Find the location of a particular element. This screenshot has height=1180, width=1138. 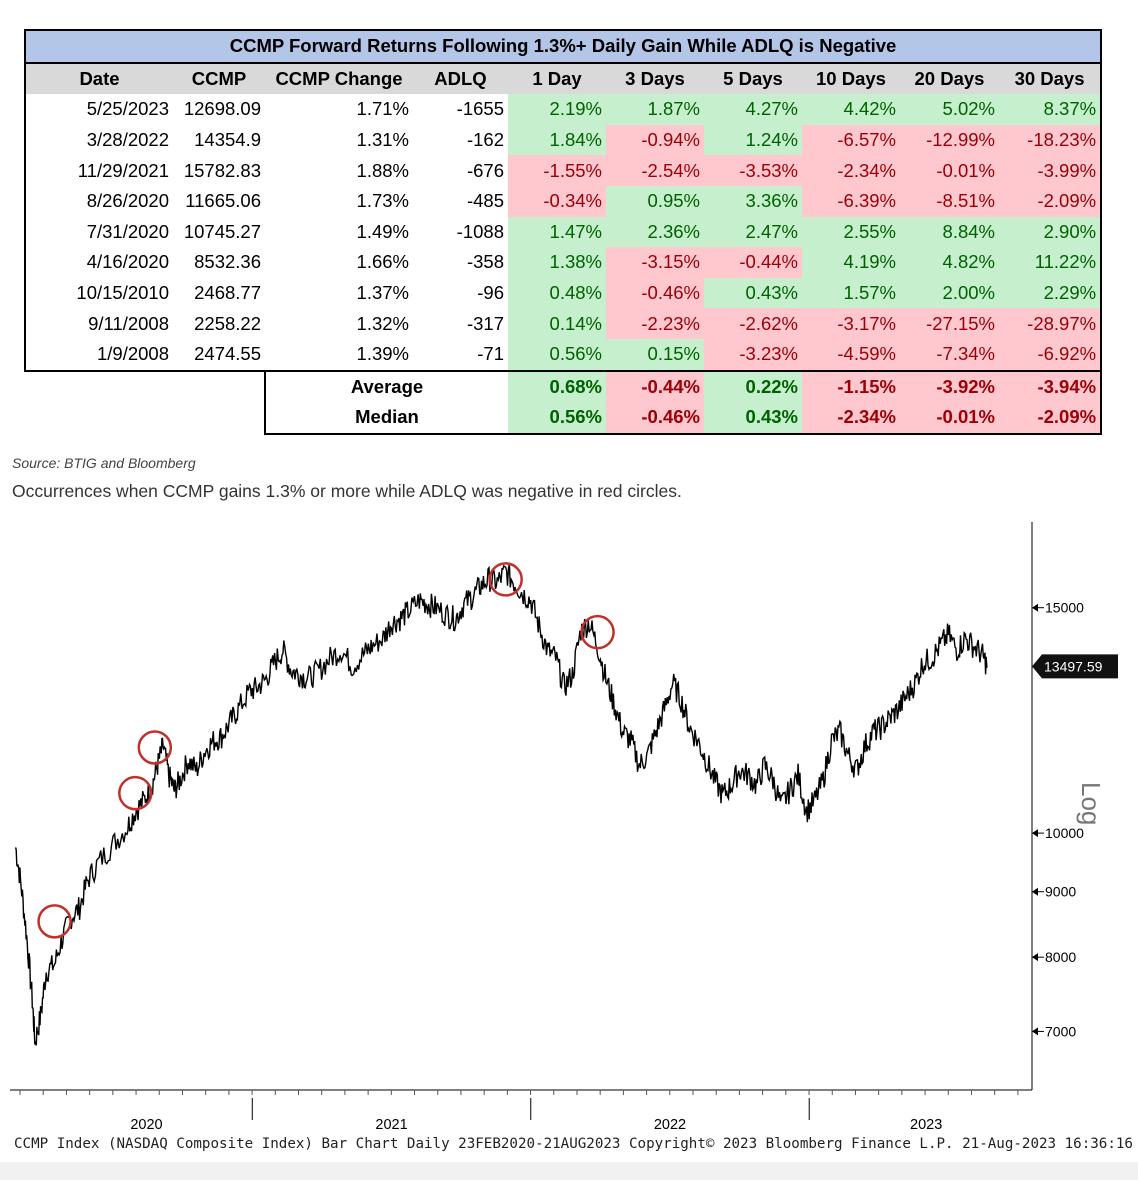

column-header: 5 Days is located at coordinates (753, 78).